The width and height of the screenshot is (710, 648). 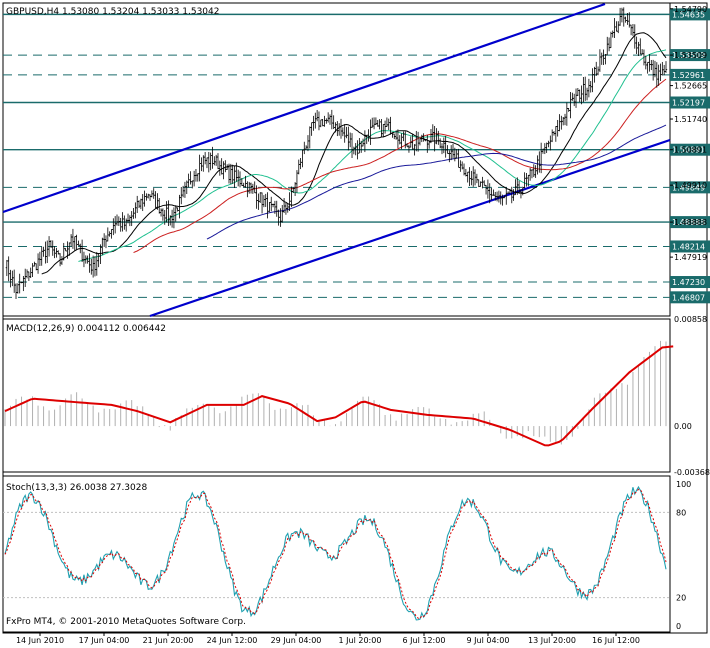 I want to click on y-tick-label: 1.47919, so click(x=690, y=257).